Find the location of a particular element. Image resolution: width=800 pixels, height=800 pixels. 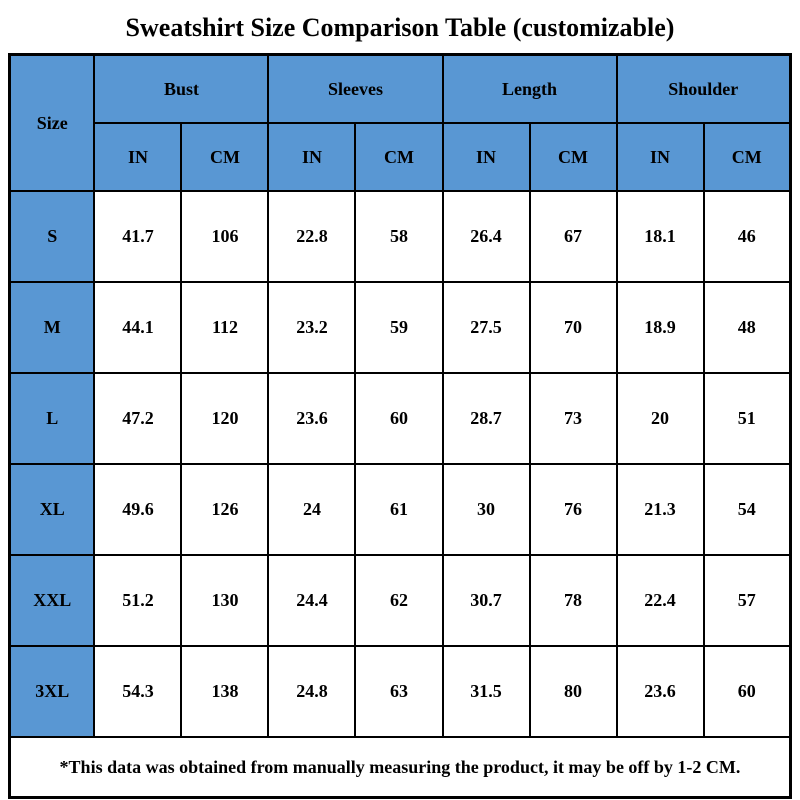

unit-header-length-cm: CM is located at coordinates (573, 157).